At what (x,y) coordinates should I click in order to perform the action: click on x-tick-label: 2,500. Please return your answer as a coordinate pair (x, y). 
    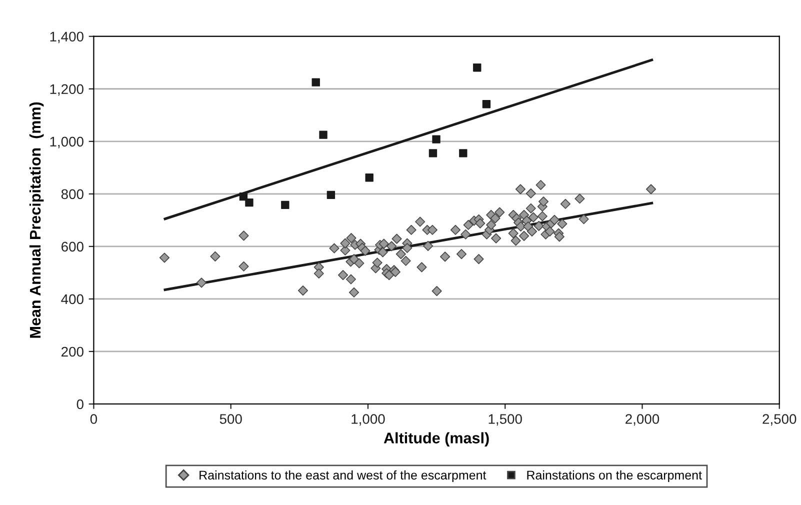
    Looking at the image, I should click on (779, 420).